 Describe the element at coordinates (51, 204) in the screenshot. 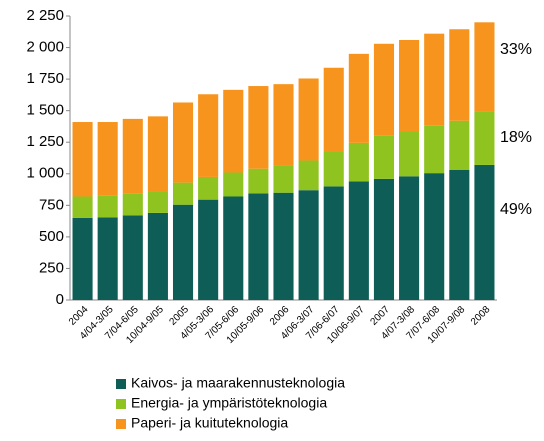

I see `y-tick-label: 750` at that location.